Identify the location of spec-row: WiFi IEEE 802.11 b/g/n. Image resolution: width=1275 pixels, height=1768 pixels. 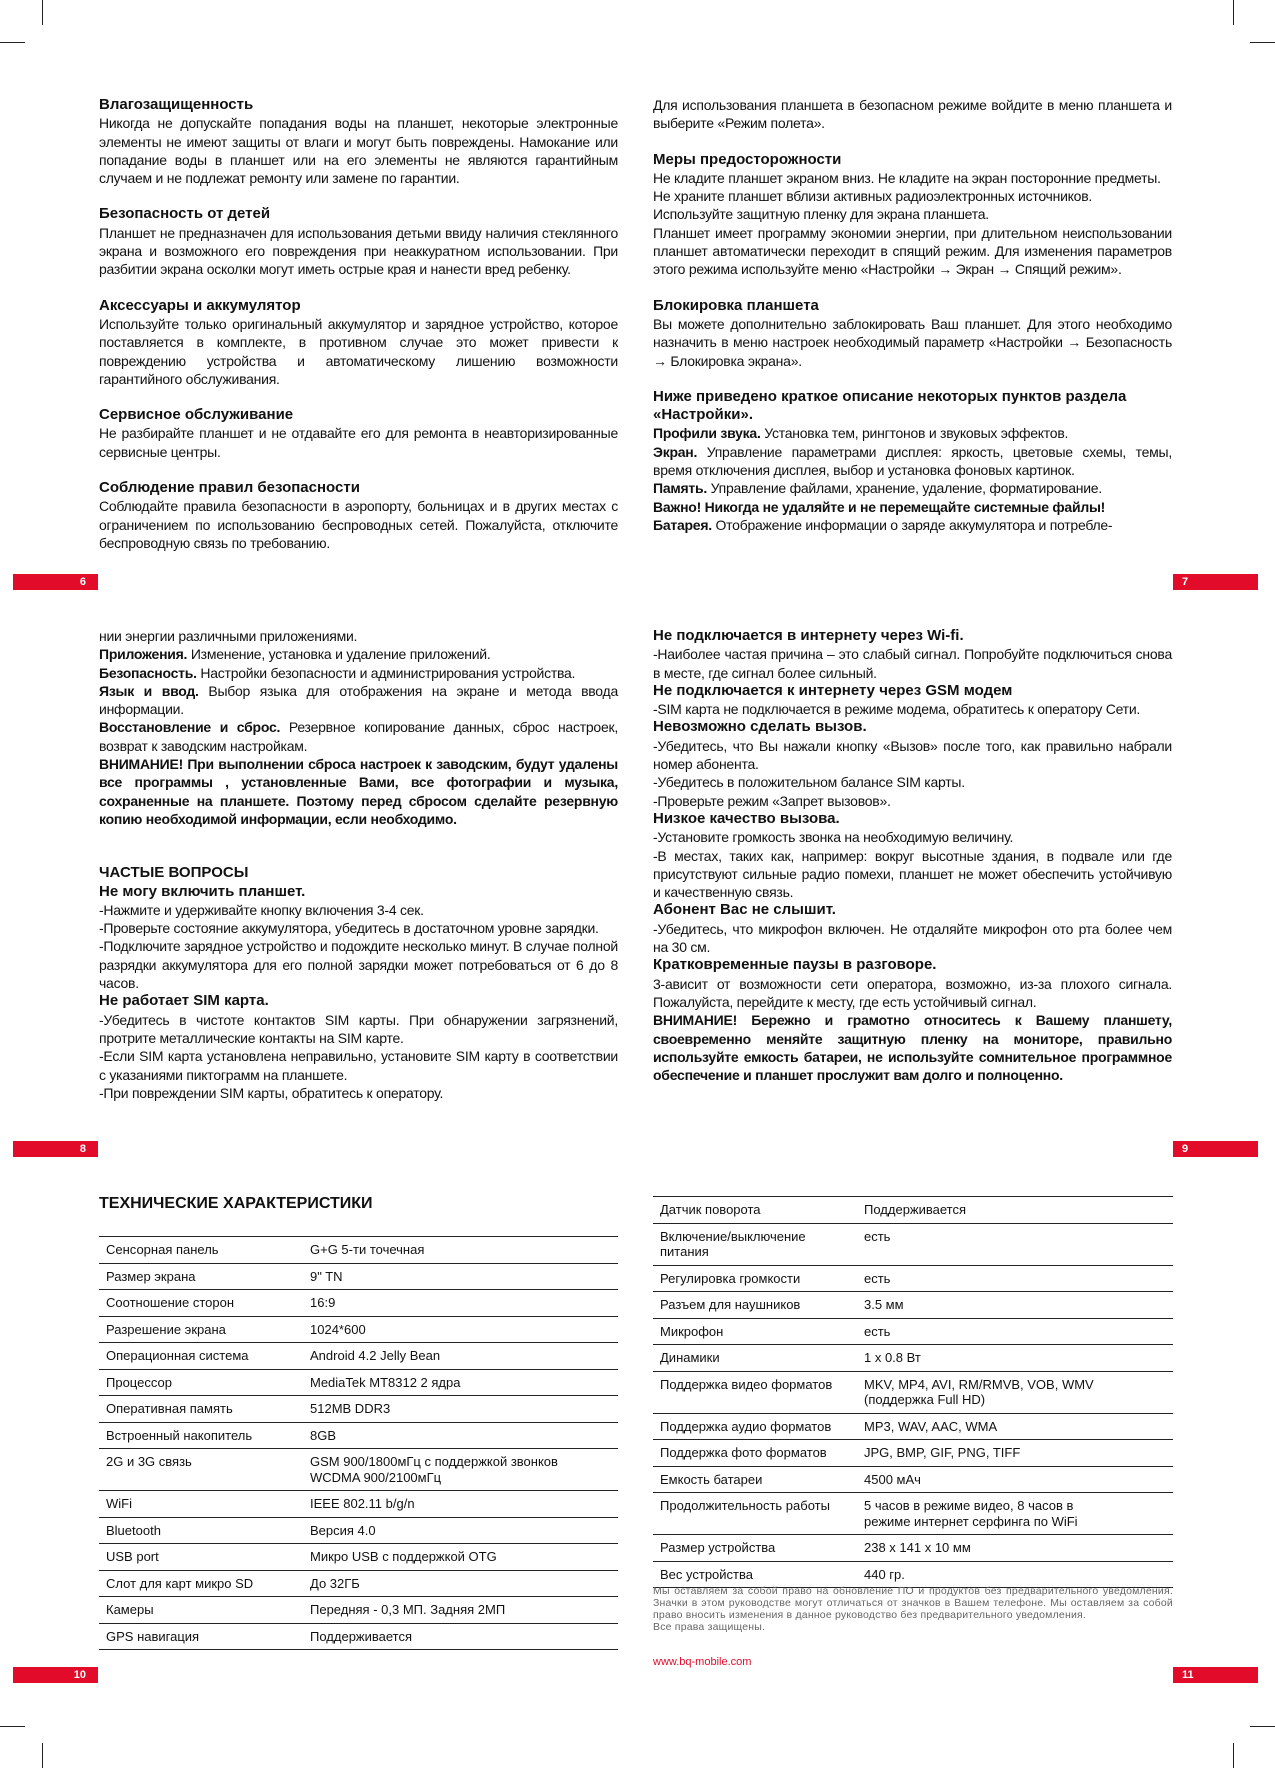
(358, 1503).